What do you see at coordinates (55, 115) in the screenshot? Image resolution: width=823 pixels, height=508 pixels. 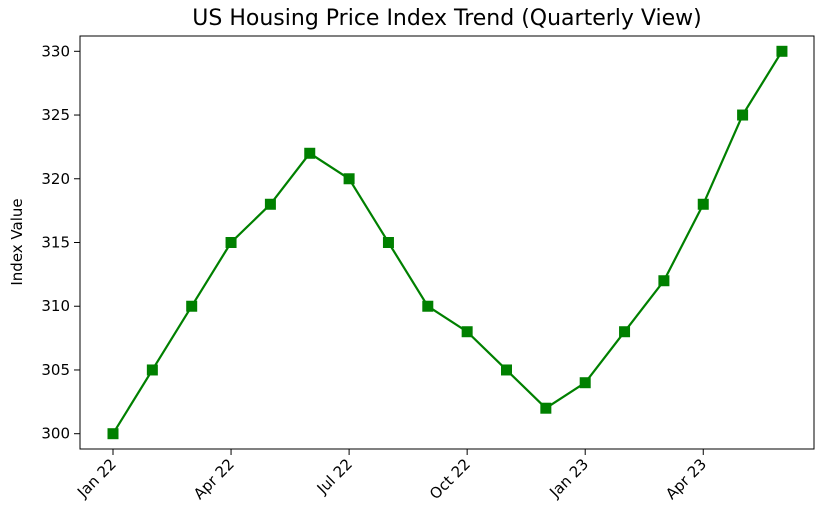 I see `y-tick-label: 325` at bounding box center [55, 115].